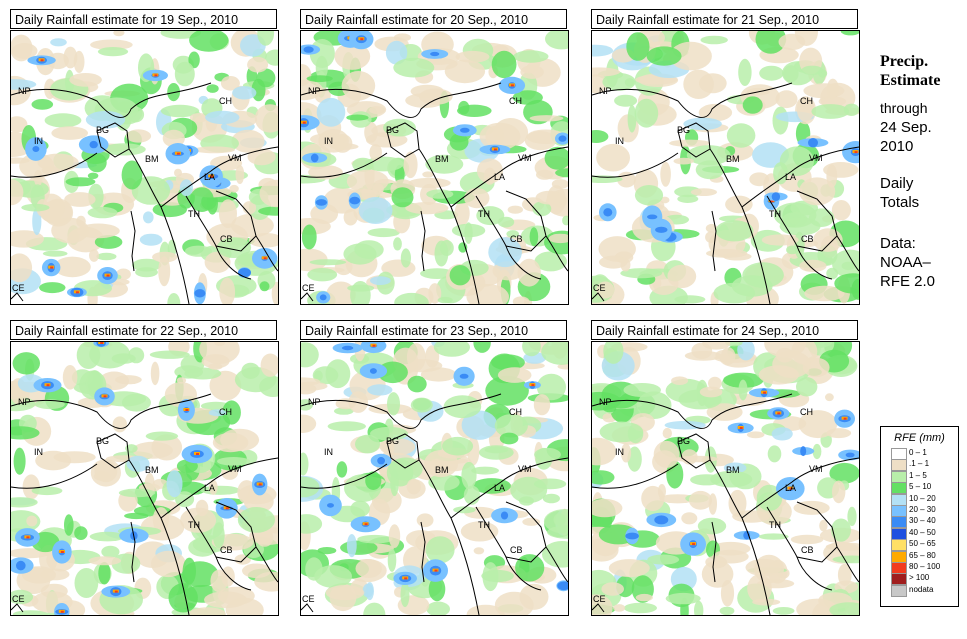 The image size is (967, 639). What do you see at coordinates (904, 108) in the screenshot?
I see `through-label: through` at bounding box center [904, 108].